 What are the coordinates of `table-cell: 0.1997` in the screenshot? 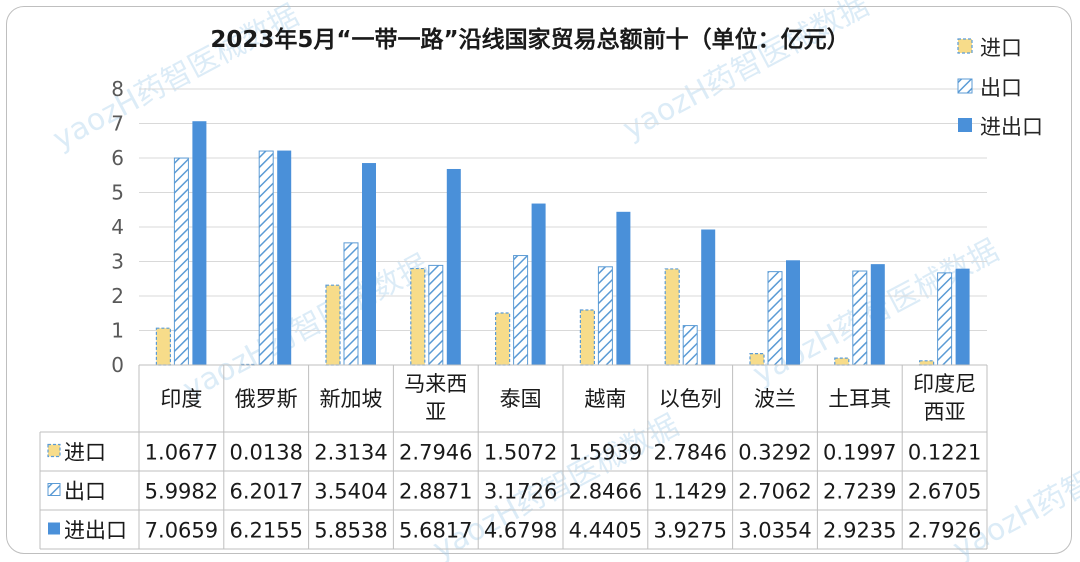 It's located at (859, 453).